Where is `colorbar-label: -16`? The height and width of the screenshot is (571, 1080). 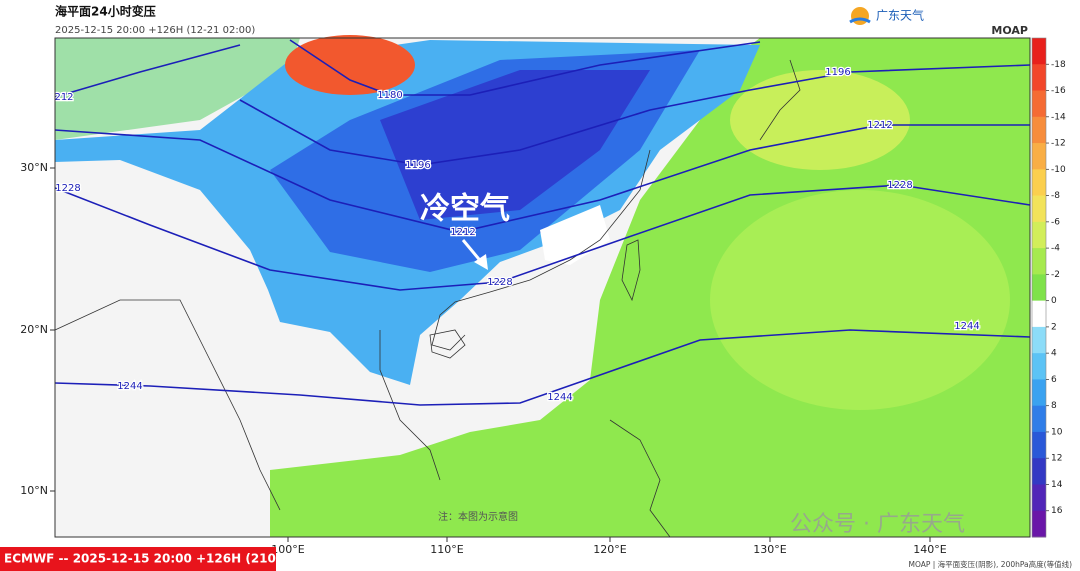
colorbar-label: -16 is located at coordinates (1058, 91).